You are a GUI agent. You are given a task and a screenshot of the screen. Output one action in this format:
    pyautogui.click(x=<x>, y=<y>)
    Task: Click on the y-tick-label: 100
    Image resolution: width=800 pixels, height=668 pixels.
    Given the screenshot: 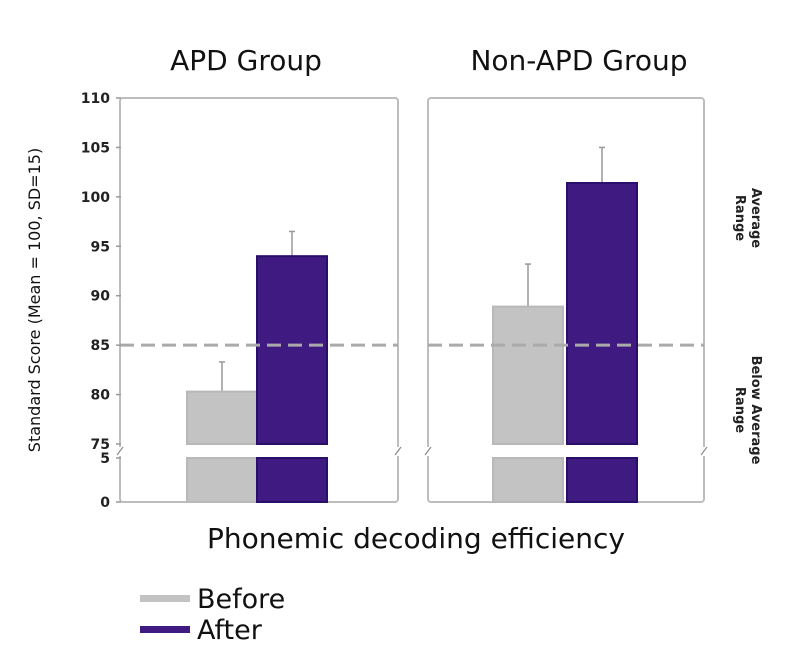 What is the action you would take?
    pyautogui.click(x=95, y=198)
    